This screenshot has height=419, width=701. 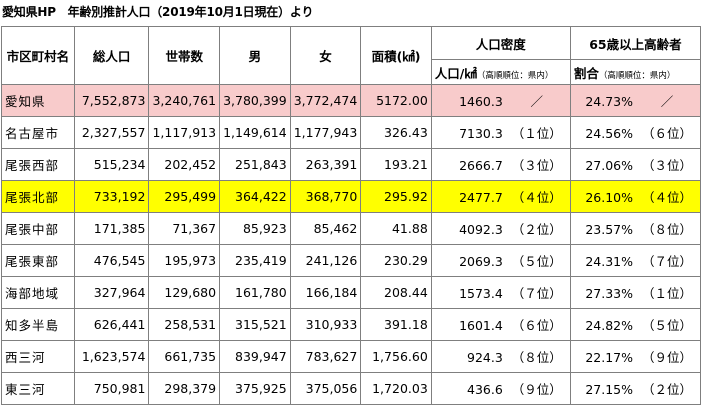 What do you see at coordinates (111, 324) in the screenshot?
I see `cell-population: 626,441` at bounding box center [111, 324].